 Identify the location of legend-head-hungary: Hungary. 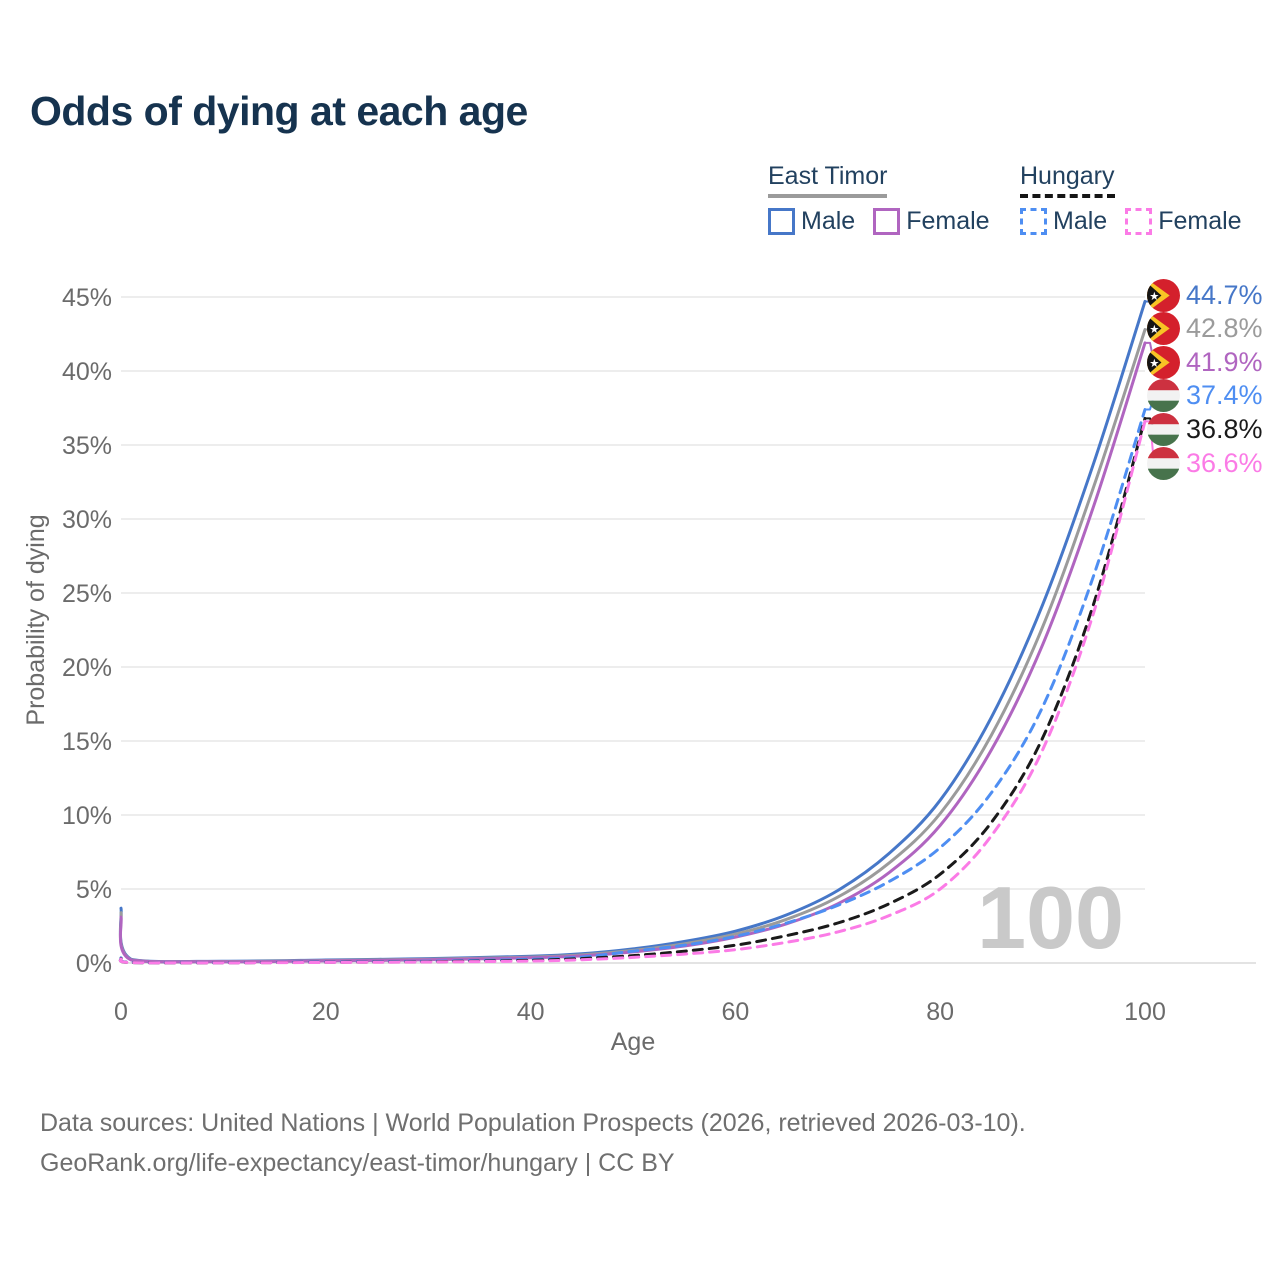
(1067, 180).